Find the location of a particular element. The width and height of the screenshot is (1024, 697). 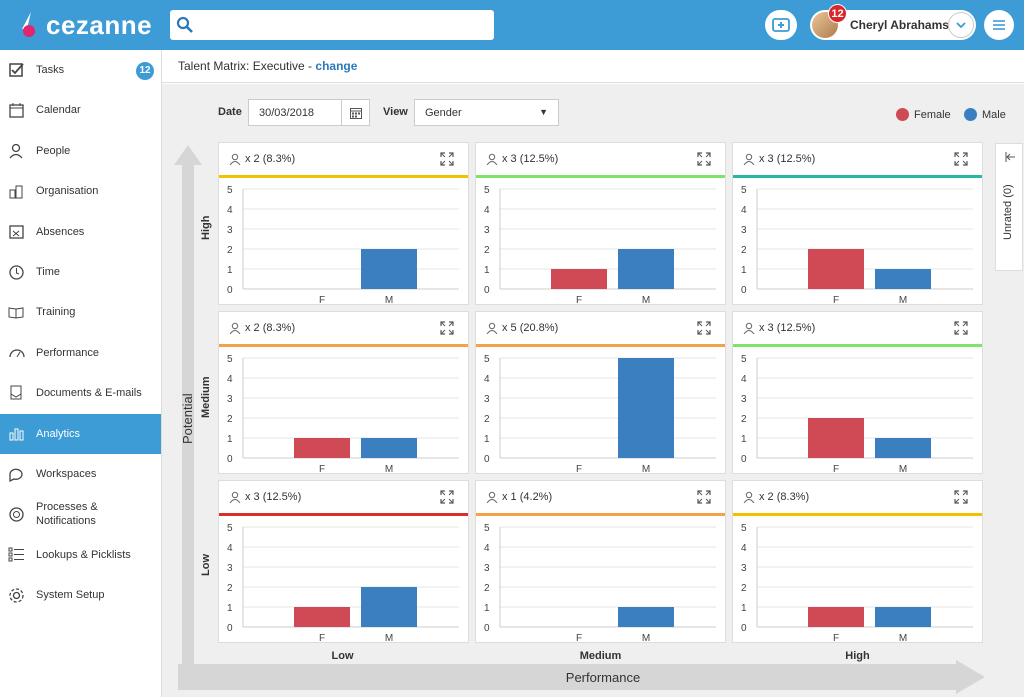

tasks-count-badge: 12 is located at coordinates (145, 71).